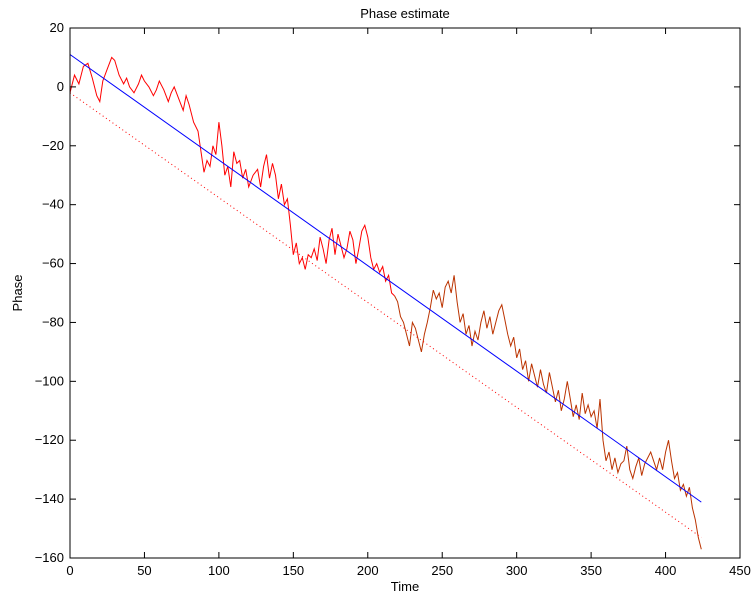  What do you see at coordinates (517, 570) in the screenshot?
I see `x-tick-label: 300` at bounding box center [517, 570].